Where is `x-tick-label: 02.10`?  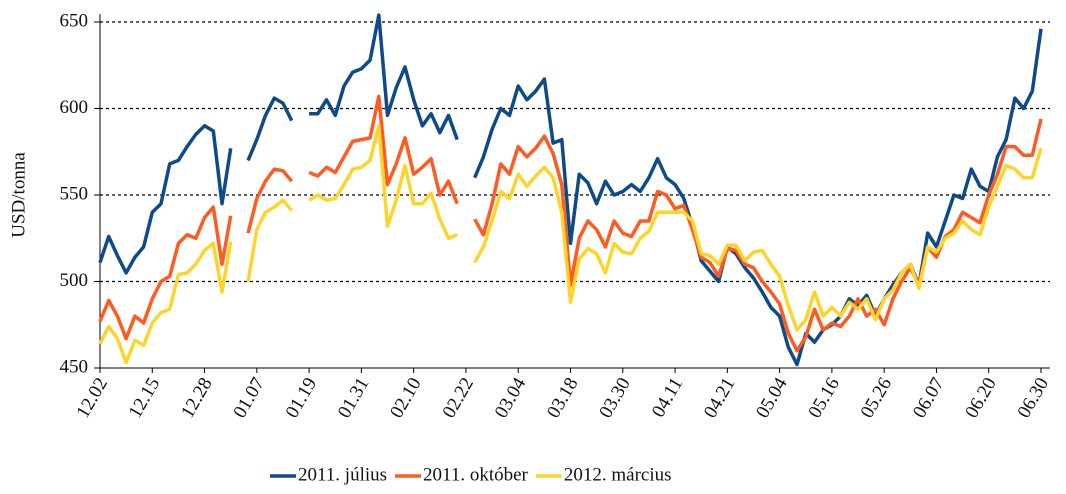
x-tick-label: 02.10 is located at coordinates (406, 398).